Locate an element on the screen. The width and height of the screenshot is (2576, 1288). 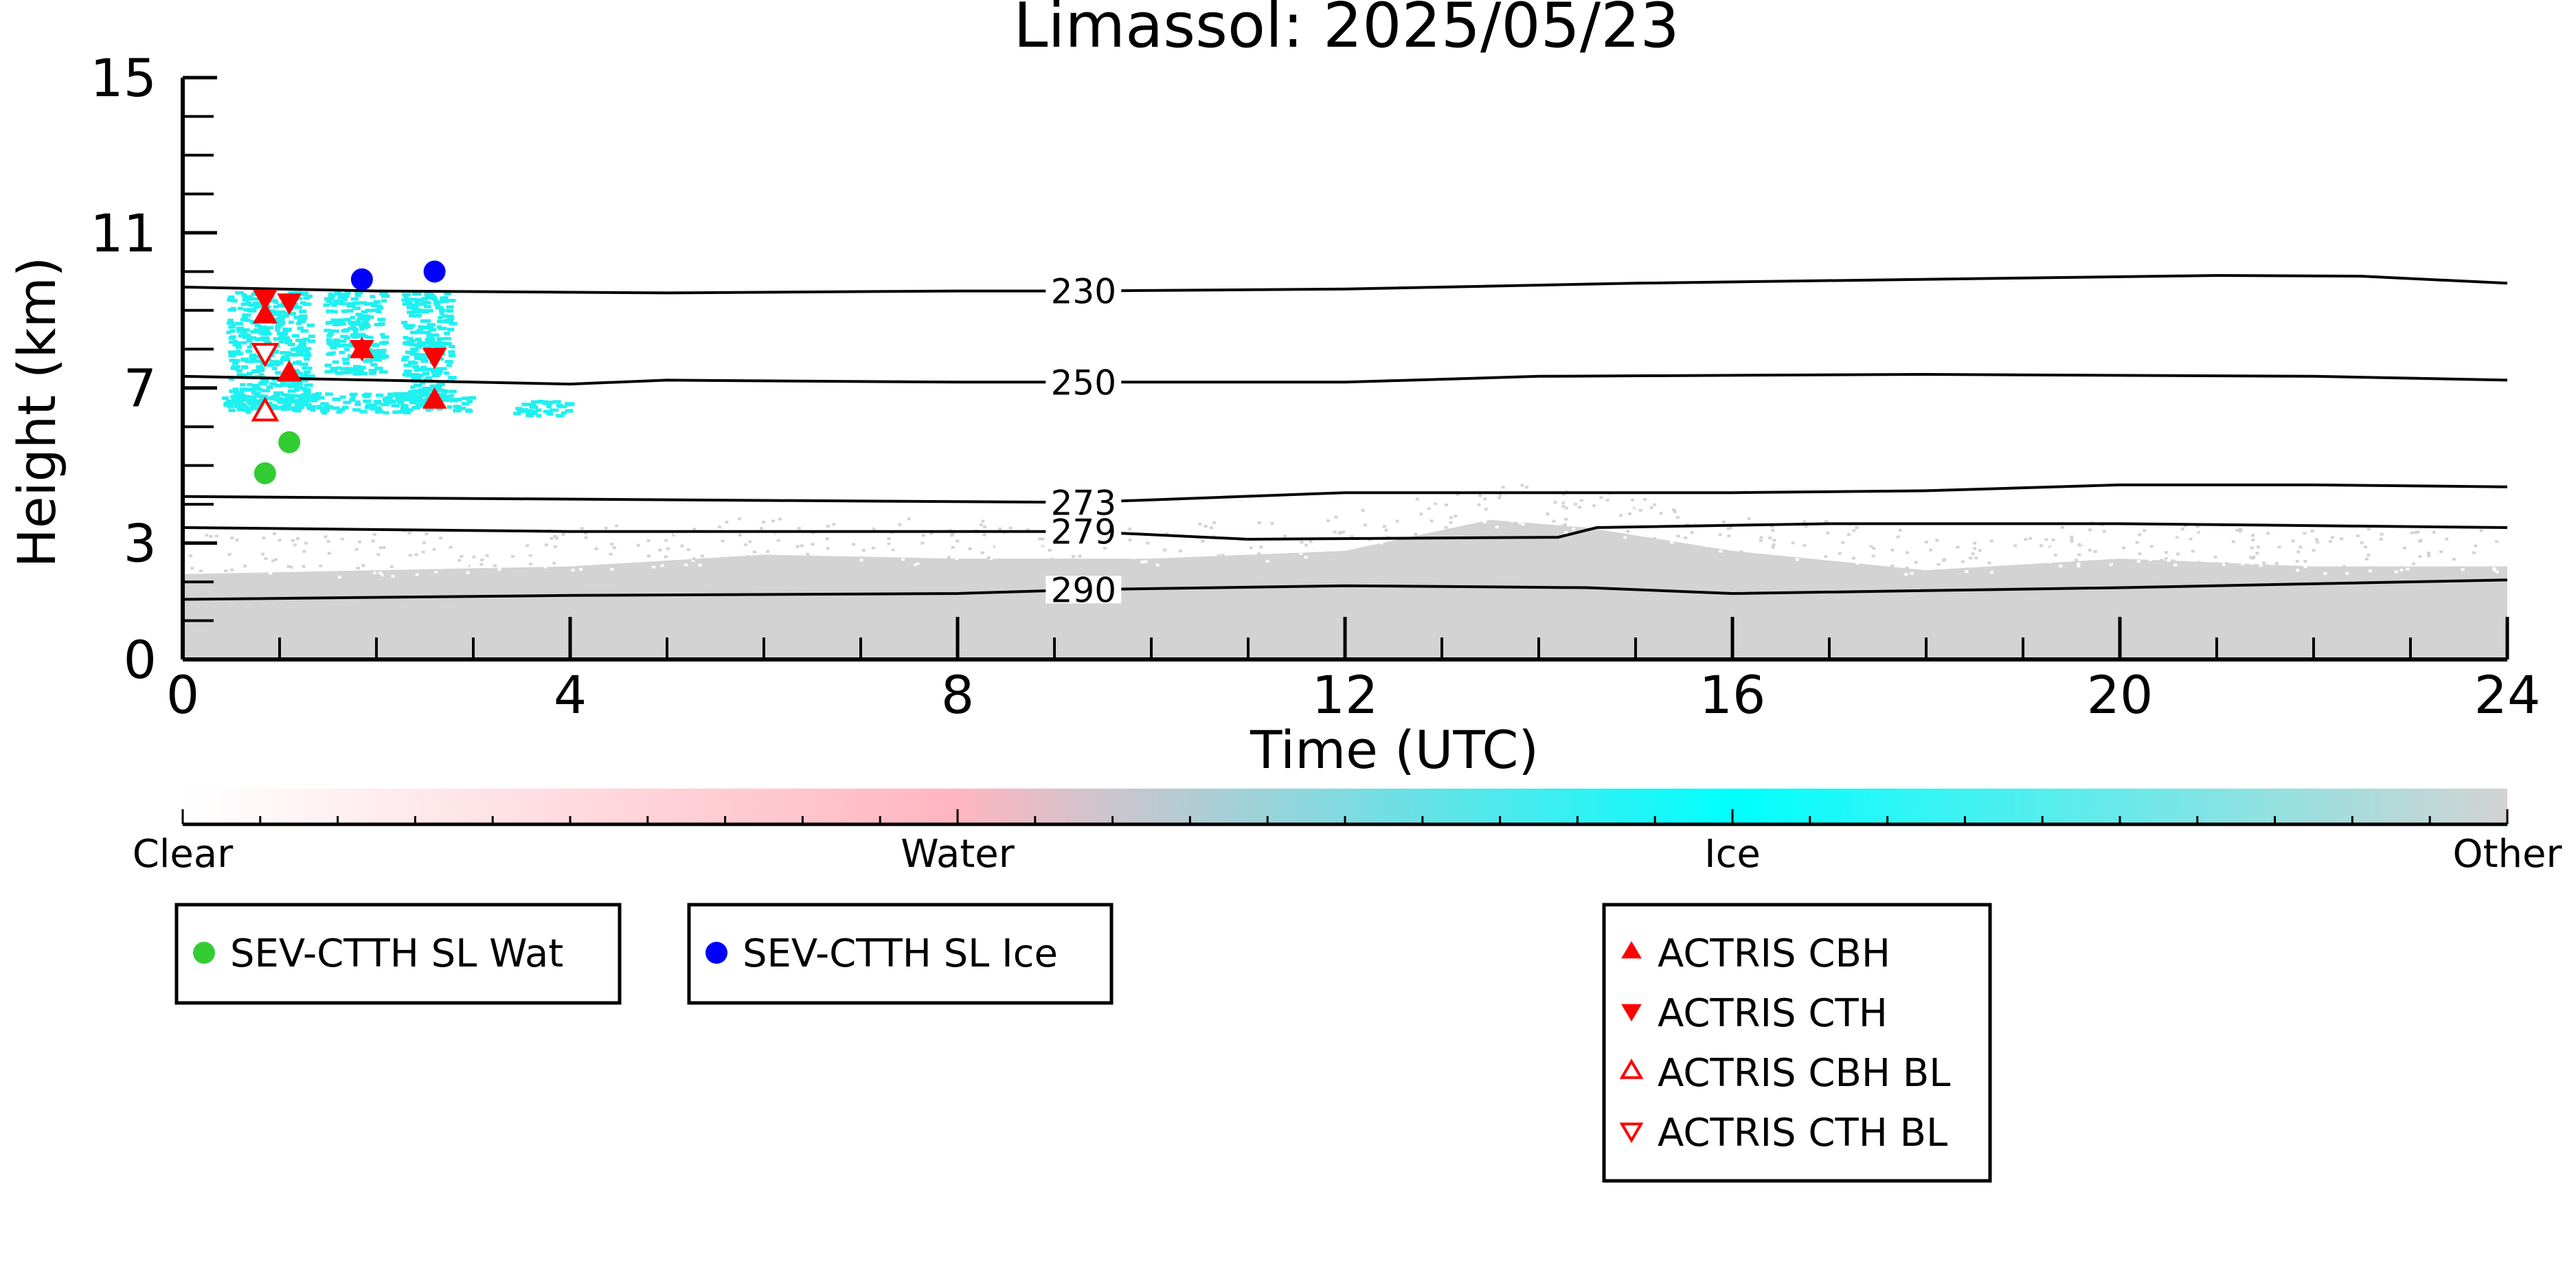
colorbar-label: Clear is located at coordinates (183, 854).